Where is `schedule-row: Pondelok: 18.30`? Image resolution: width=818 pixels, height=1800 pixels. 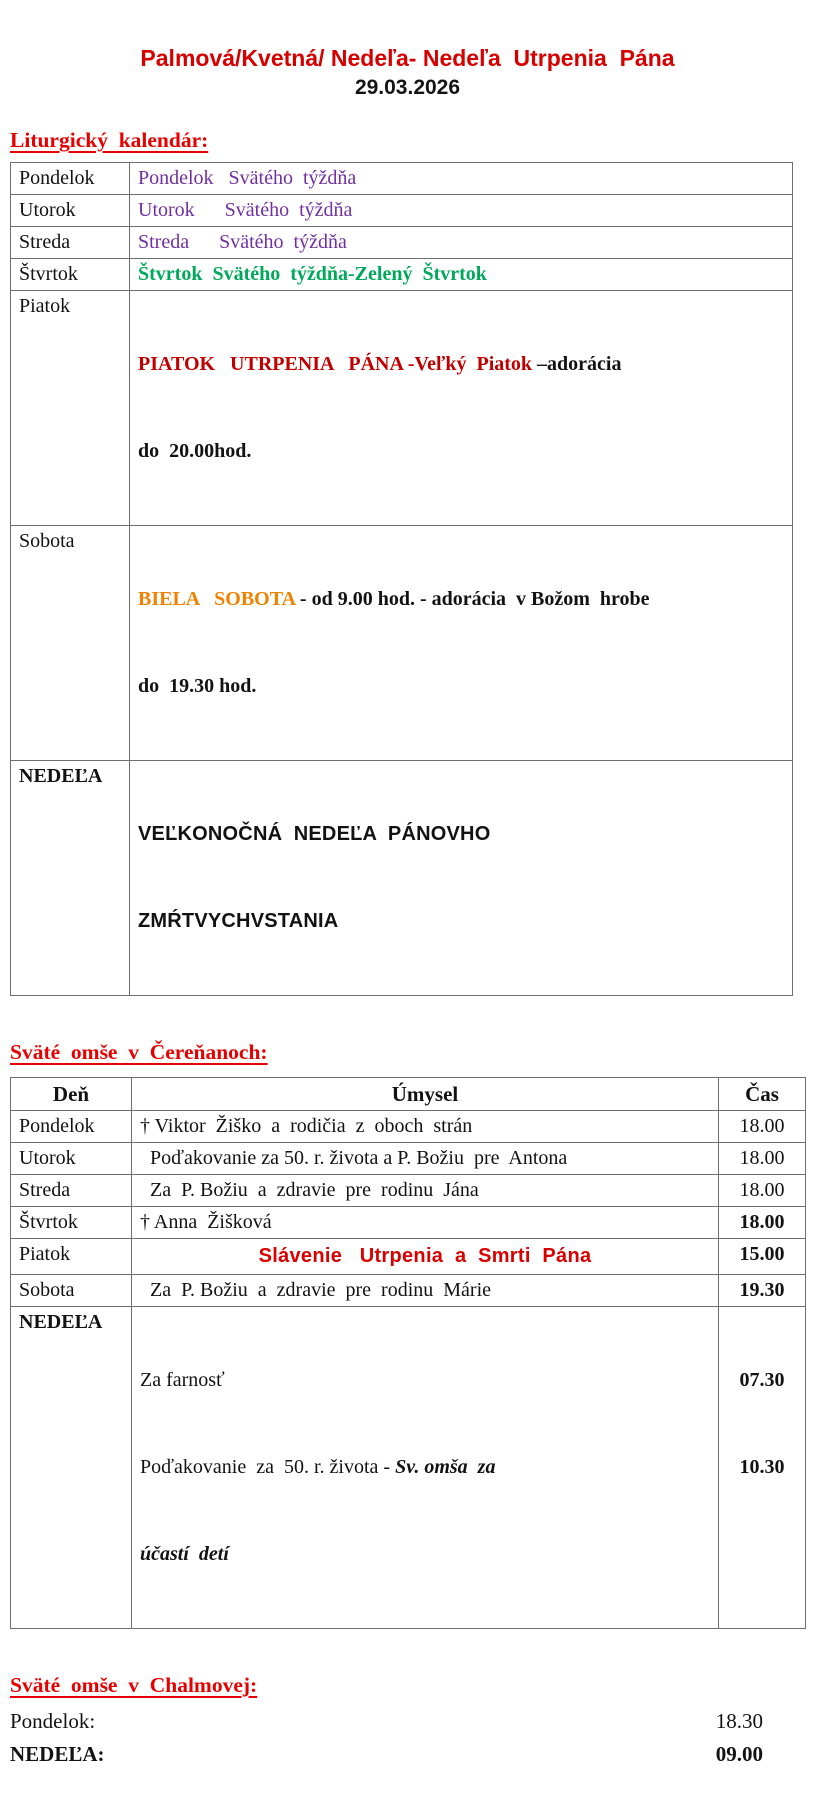
schedule-row: Pondelok: 18.30 is located at coordinates (407, 1721).